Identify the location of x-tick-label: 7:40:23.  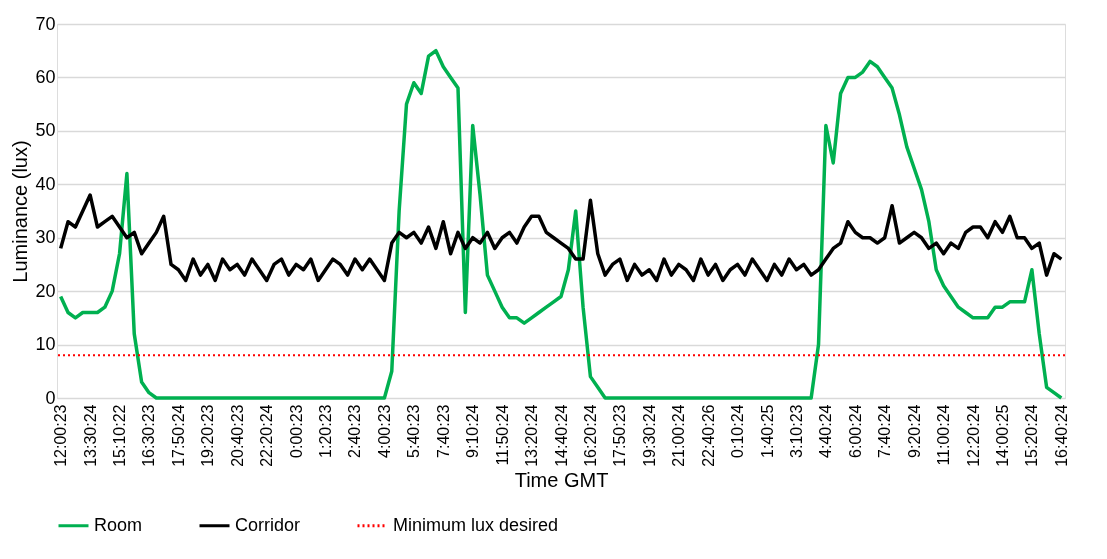
(443, 431).